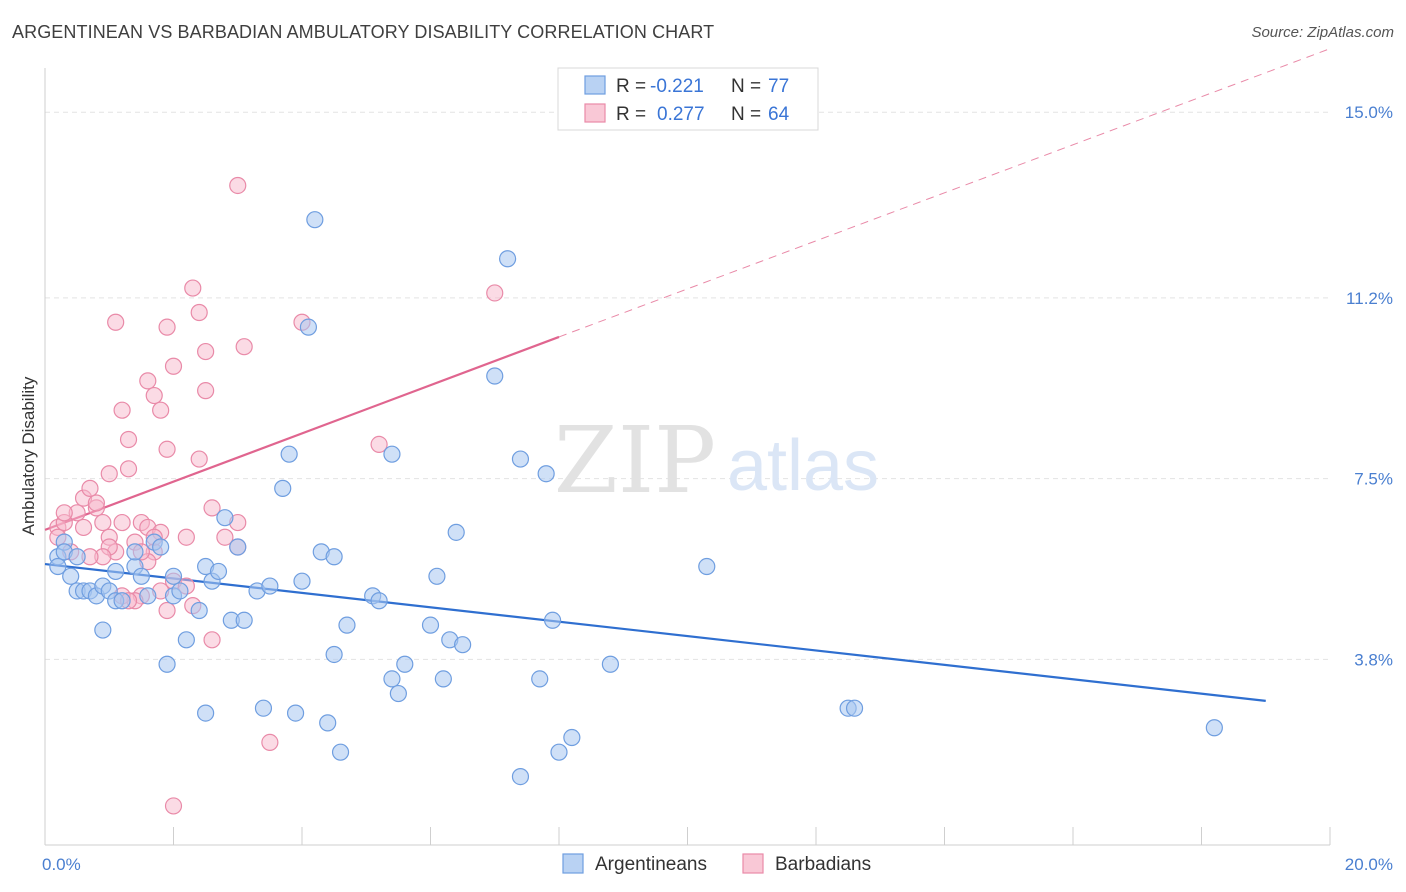 This screenshot has height=892, width=1406. What do you see at coordinates (1369, 298) in the screenshot?
I see `y-tick-label-2: 11.2%` at bounding box center [1369, 298].